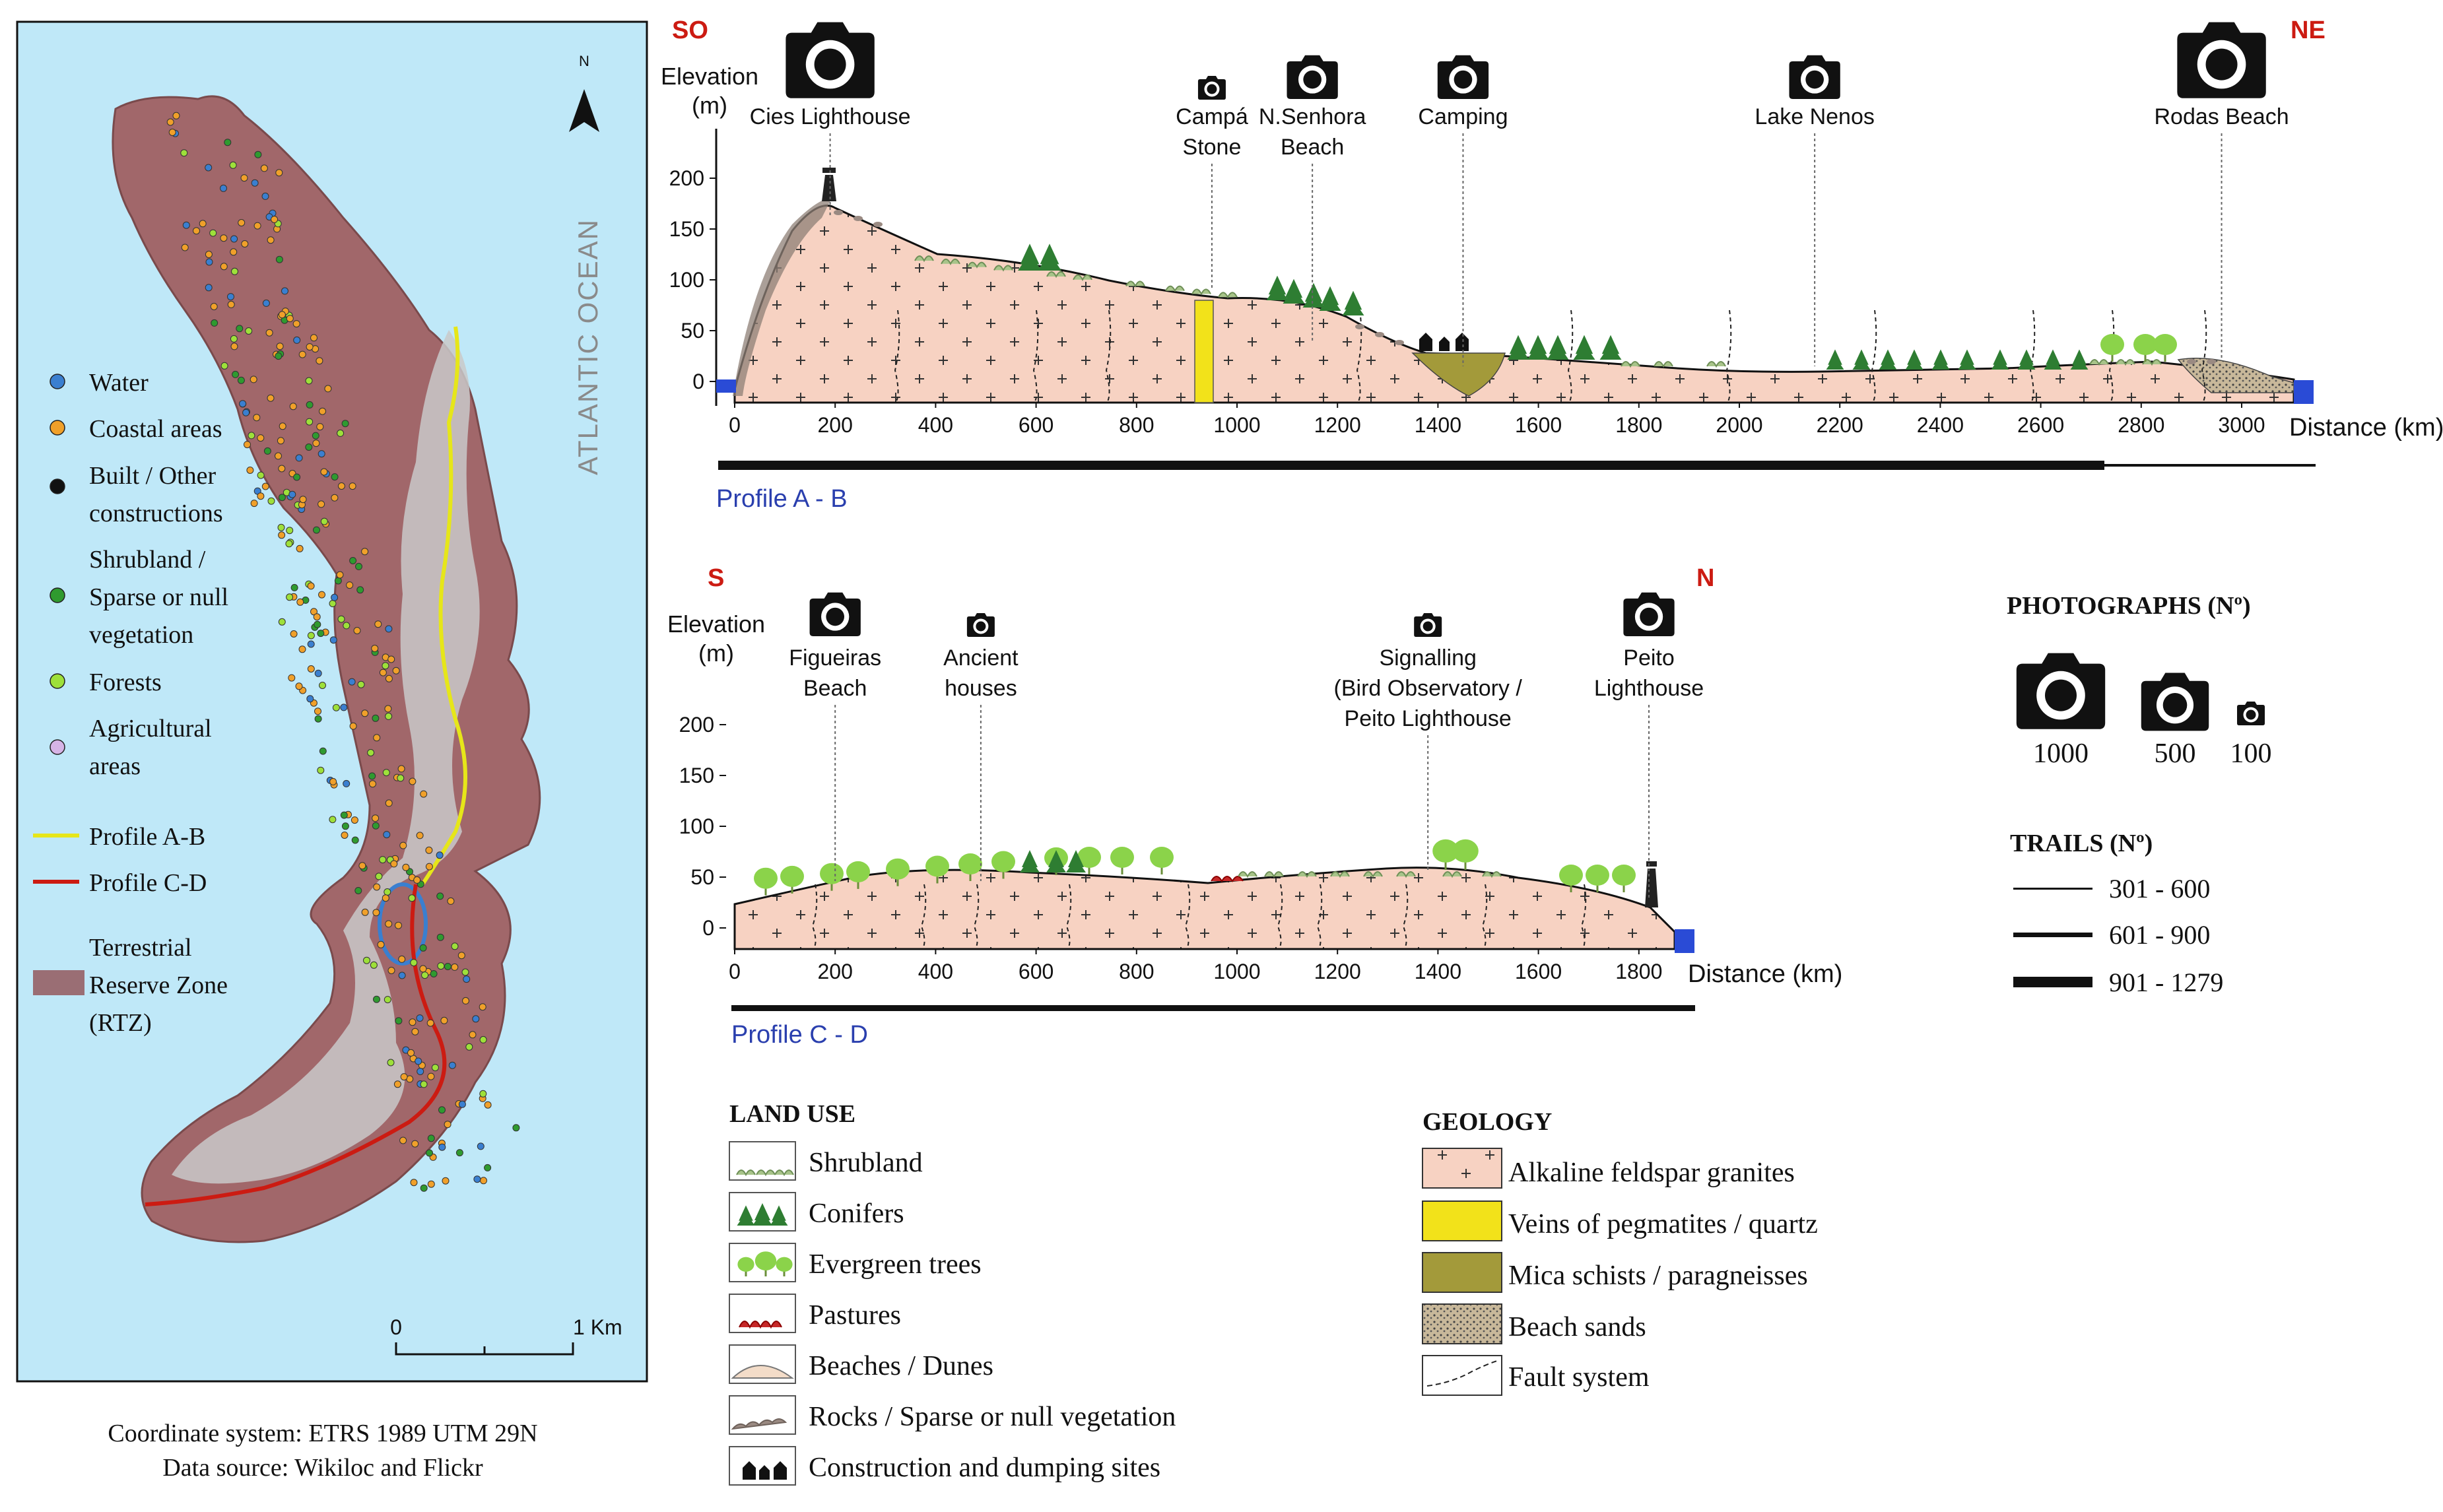 This screenshot has width=2443, height=1512. Describe the element at coordinates (1428, 658) in the screenshot. I see `photo-label: Signalling` at that location.